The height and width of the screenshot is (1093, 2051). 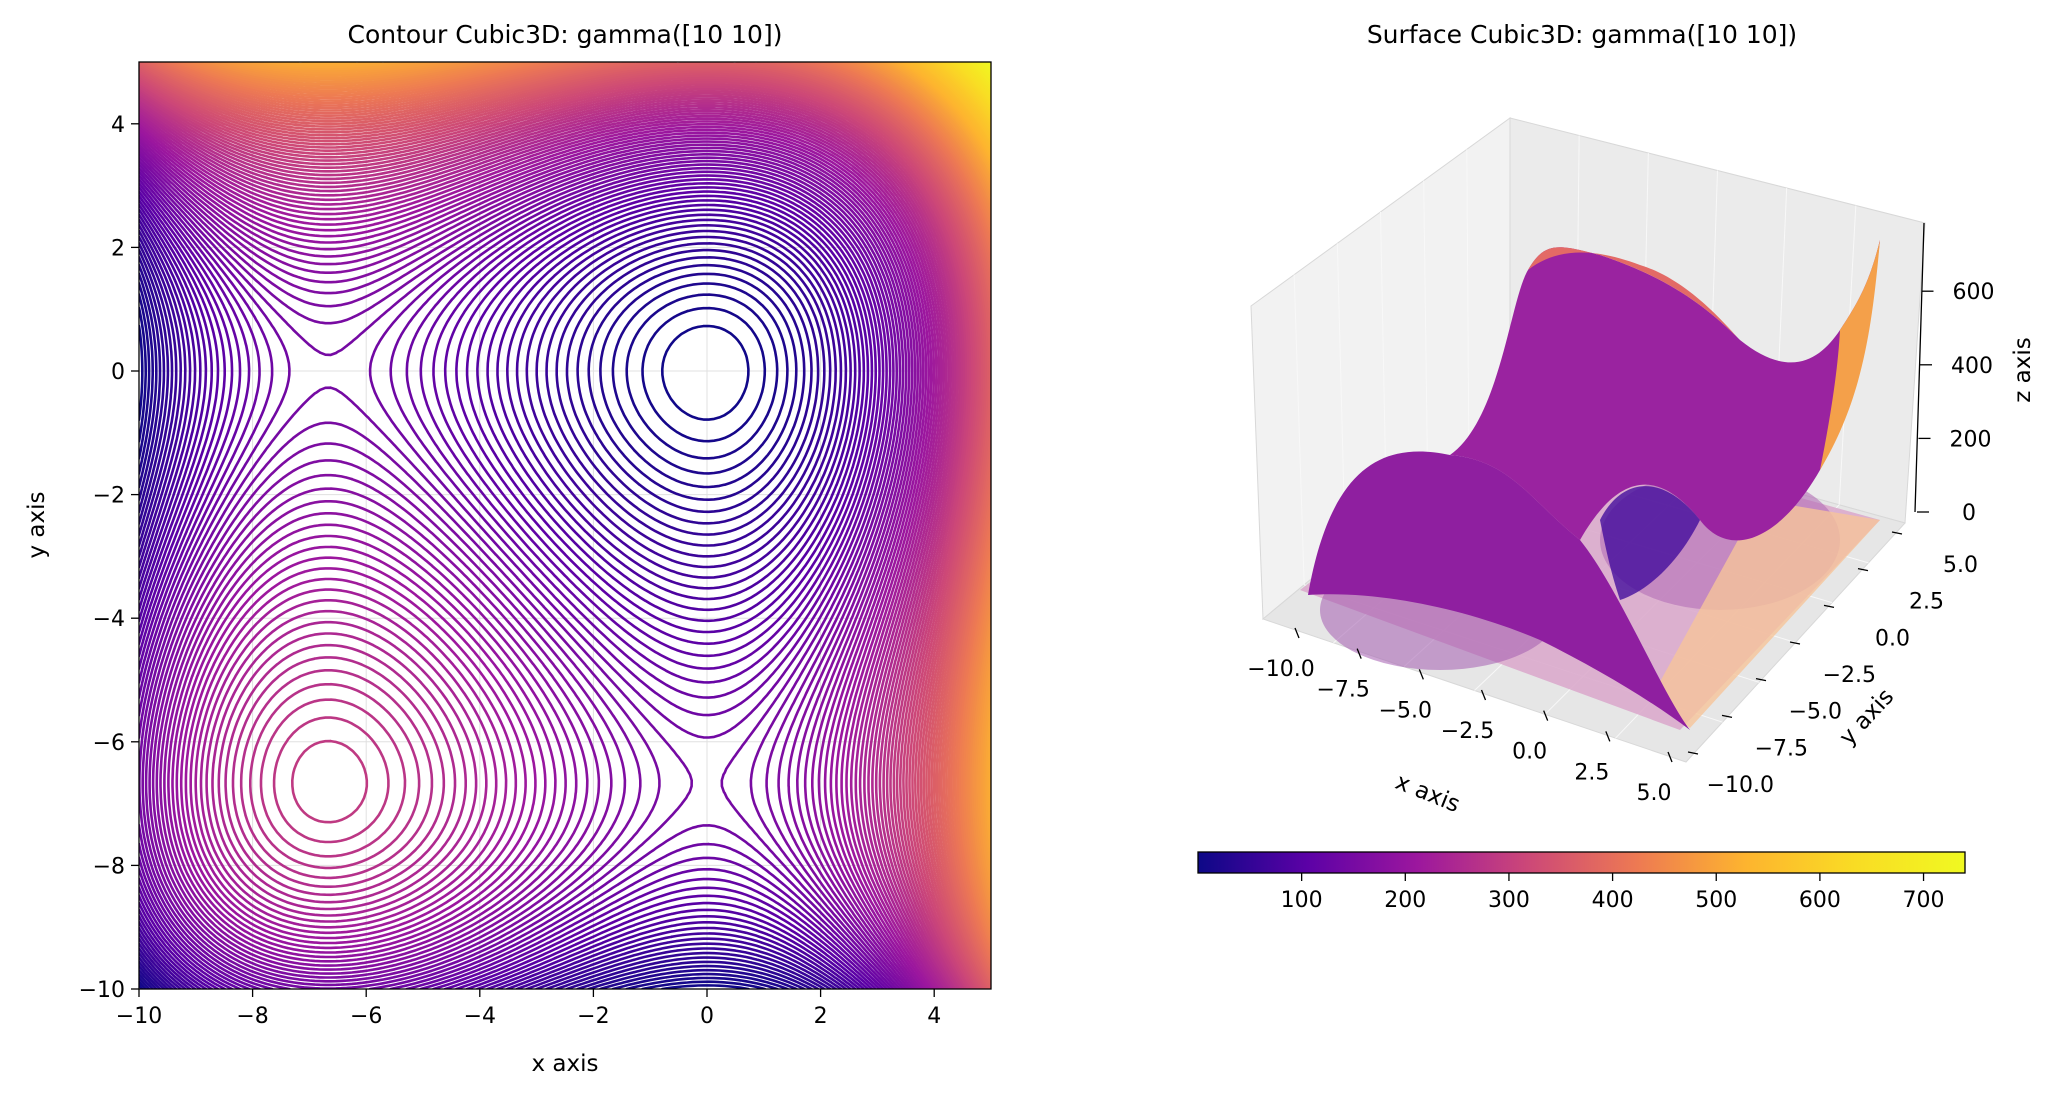 What do you see at coordinates (1405, 710) in the screenshot?
I see `surface-x-tick-label: −5.0` at bounding box center [1405, 710].